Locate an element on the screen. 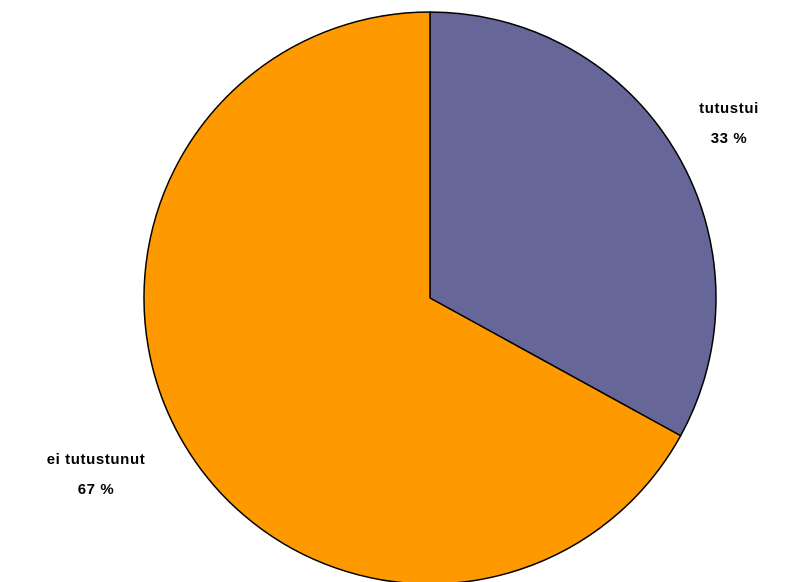  slice-label-ei-tutustunut: ei tutustunut is located at coordinates (96, 459).